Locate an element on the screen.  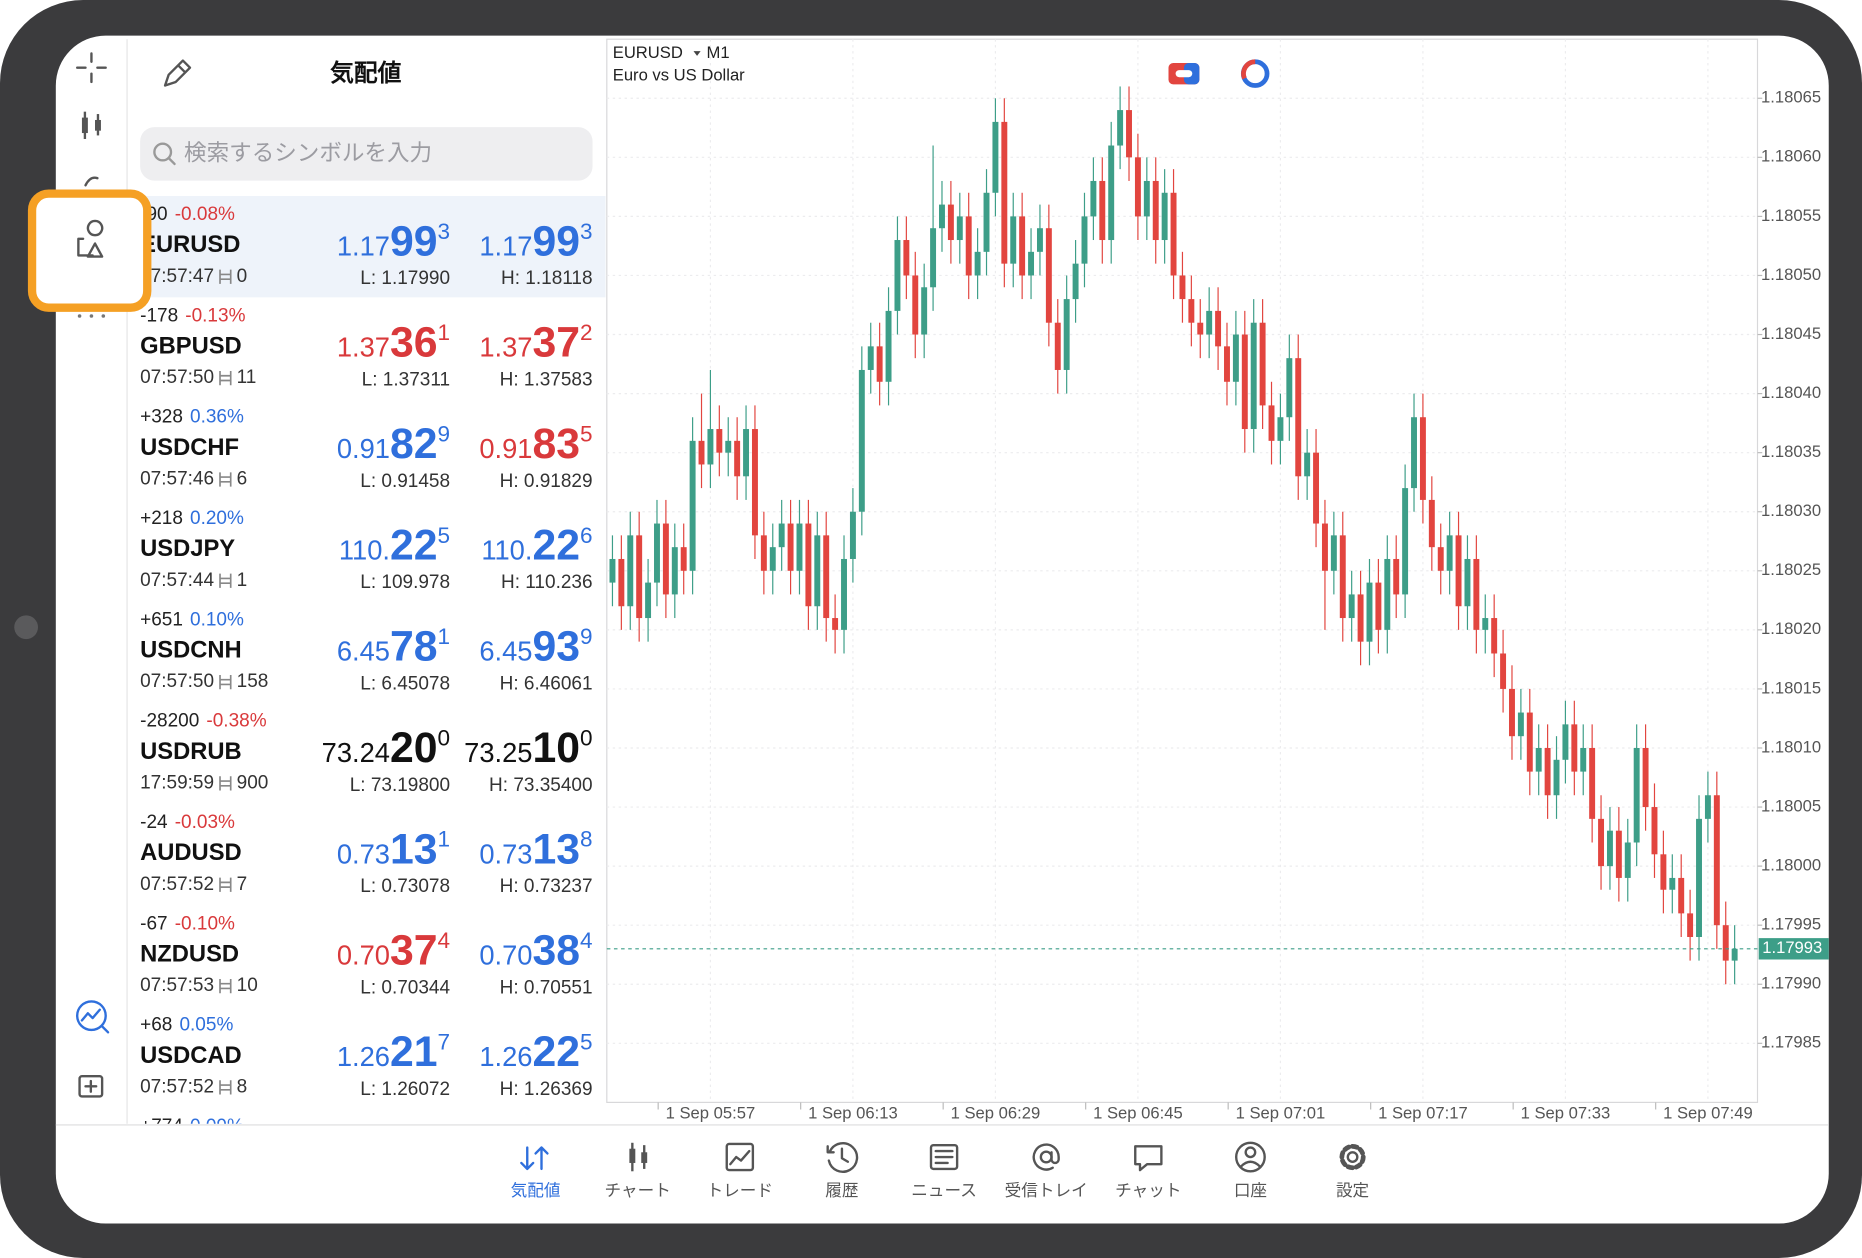
high-price: H: 6.46061 is located at coordinates (546, 683).